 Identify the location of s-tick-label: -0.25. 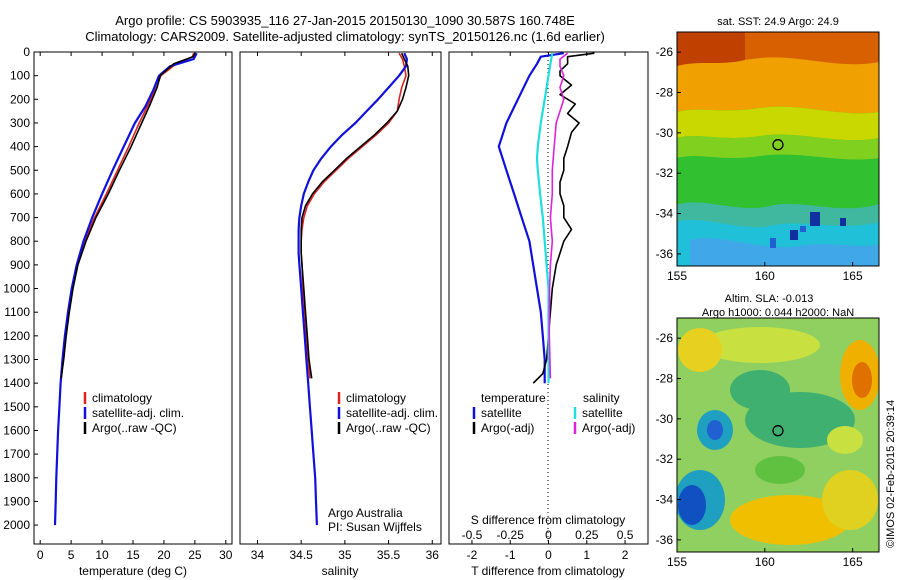
(511, 535).